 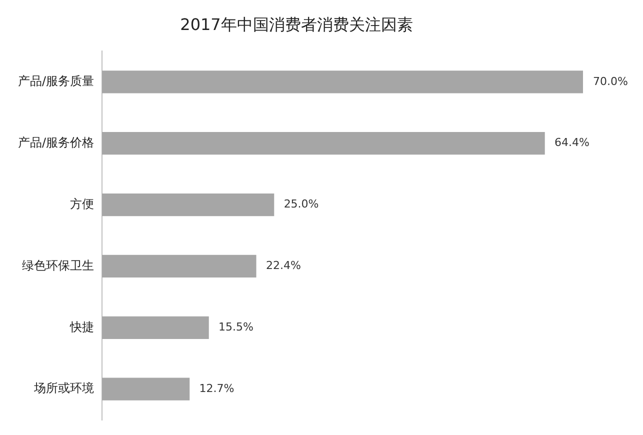 What do you see at coordinates (82, 203) in the screenshot?
I see `y-tick-label: 方便` at bounding box center [82, 203].